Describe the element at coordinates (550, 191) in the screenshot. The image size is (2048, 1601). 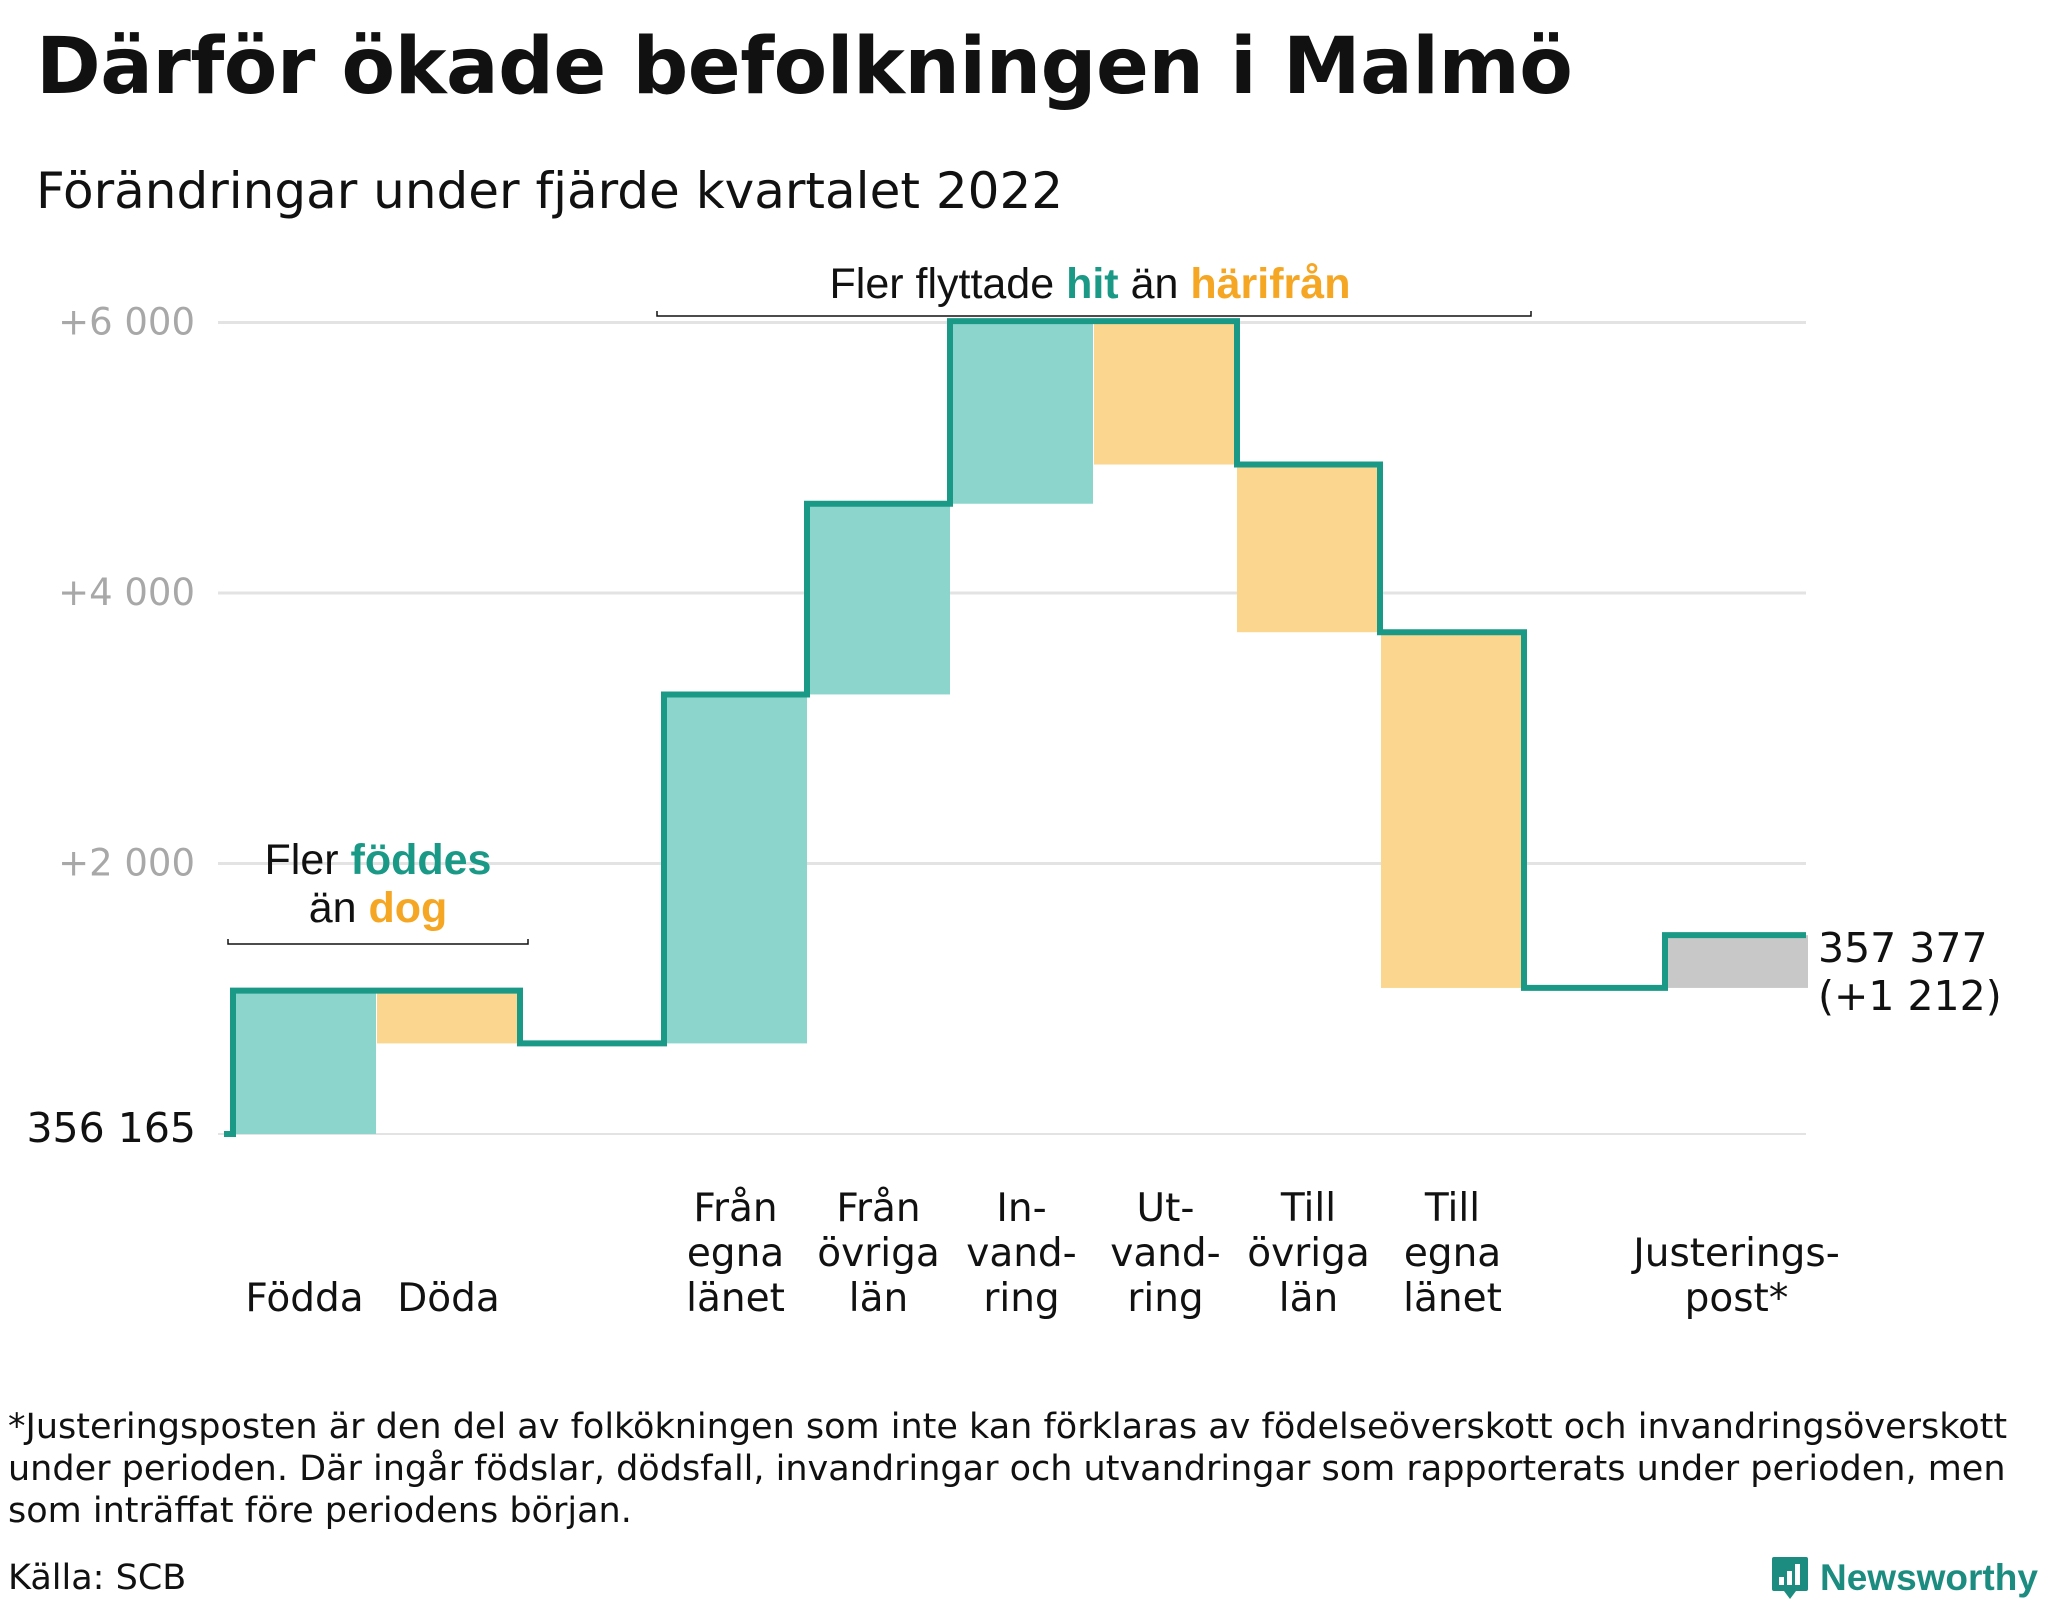
I see `chart-subtitle: Förändringar under fjärde kvartalet 2022` at that location.